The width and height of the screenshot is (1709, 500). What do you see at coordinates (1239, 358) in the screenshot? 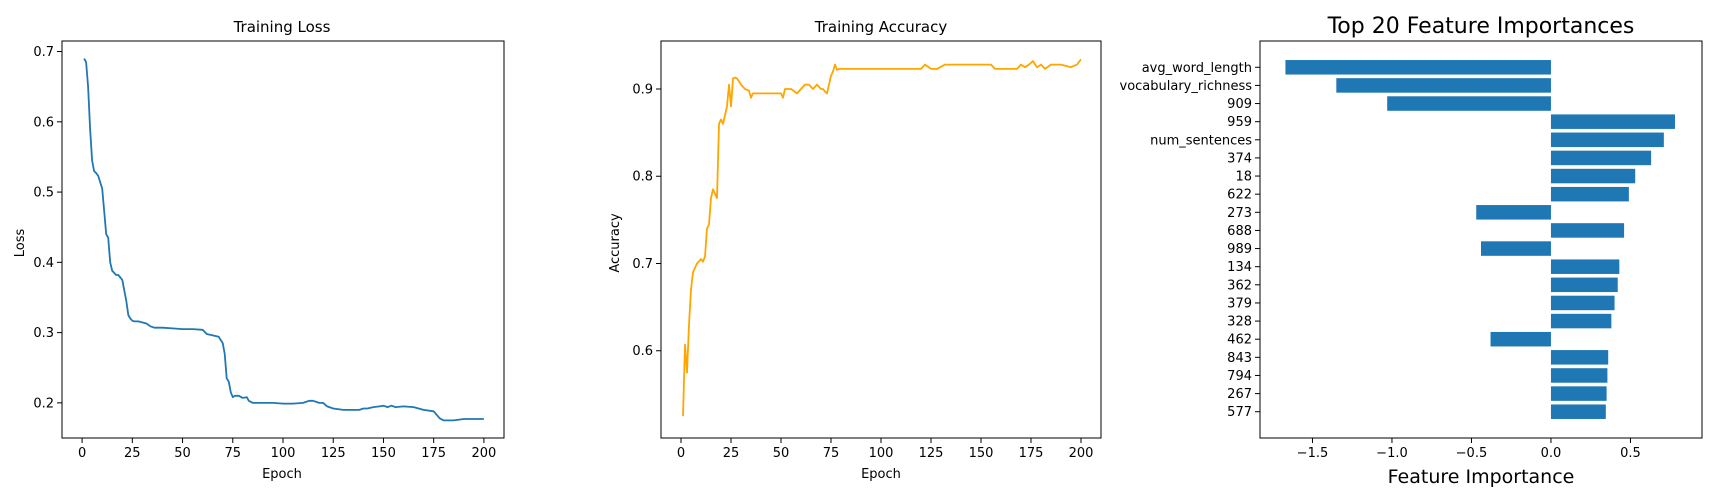
I see `feature-category-label: 843` at bounding box center [1239, 358].